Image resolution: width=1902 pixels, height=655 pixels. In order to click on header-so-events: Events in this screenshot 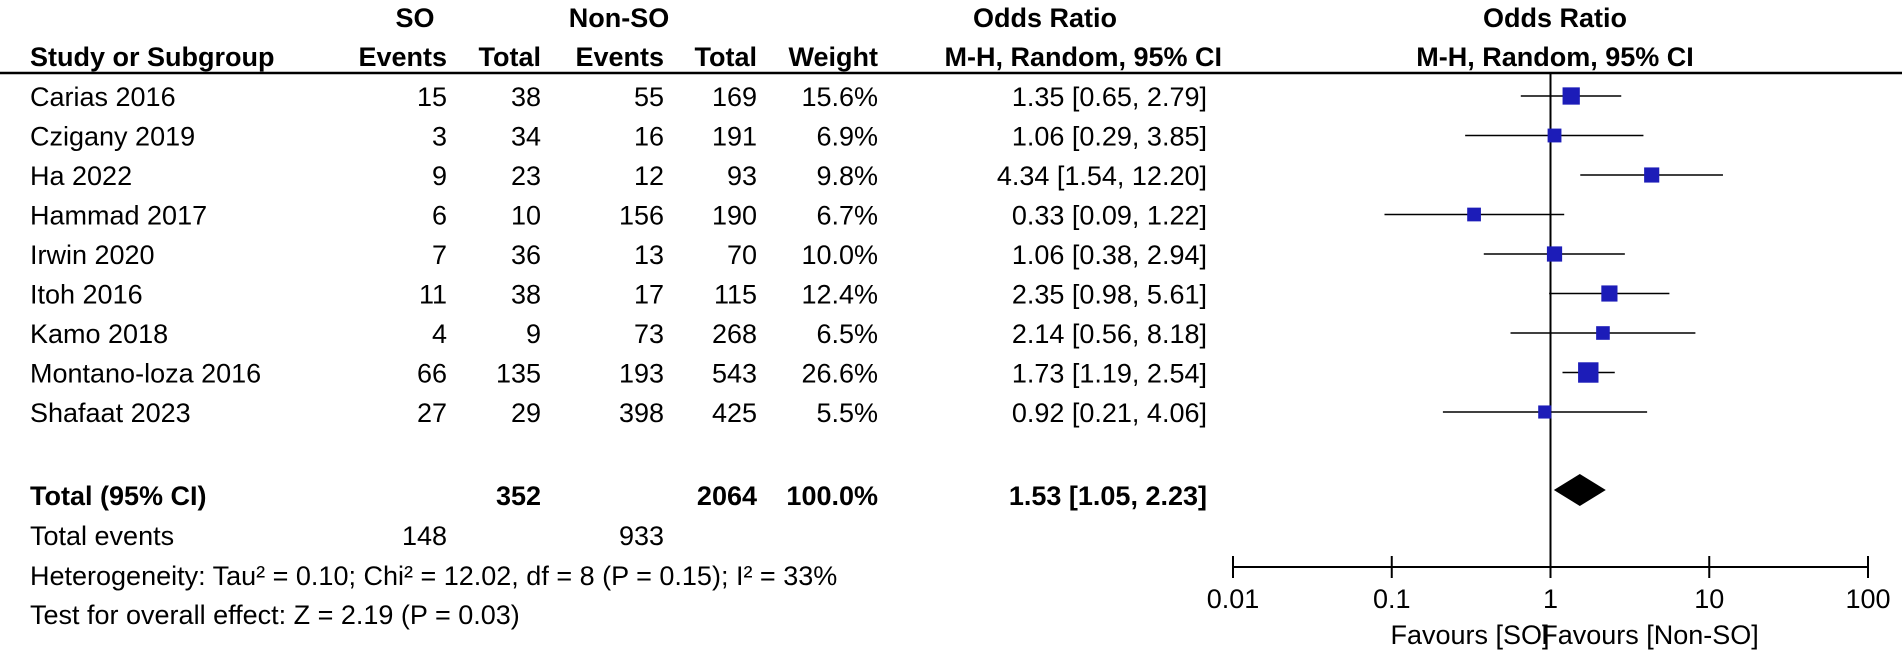, I will do `click(402, 57)`.